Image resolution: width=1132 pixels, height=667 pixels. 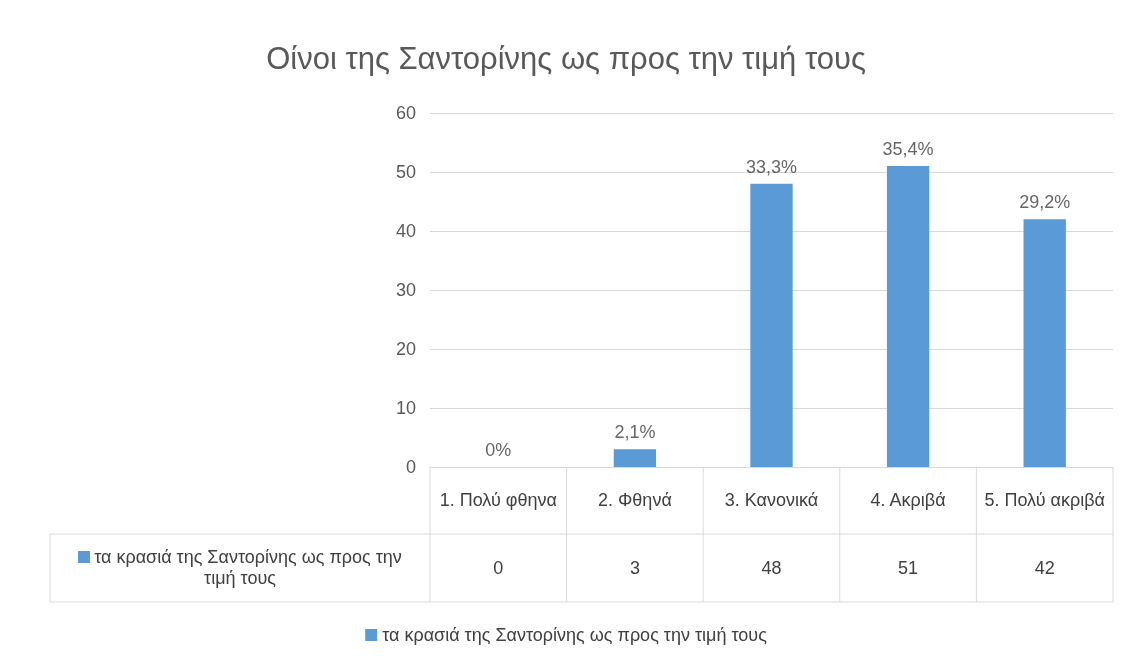 I want to click on y-tick-label: 50, so click(x=405, y=172).